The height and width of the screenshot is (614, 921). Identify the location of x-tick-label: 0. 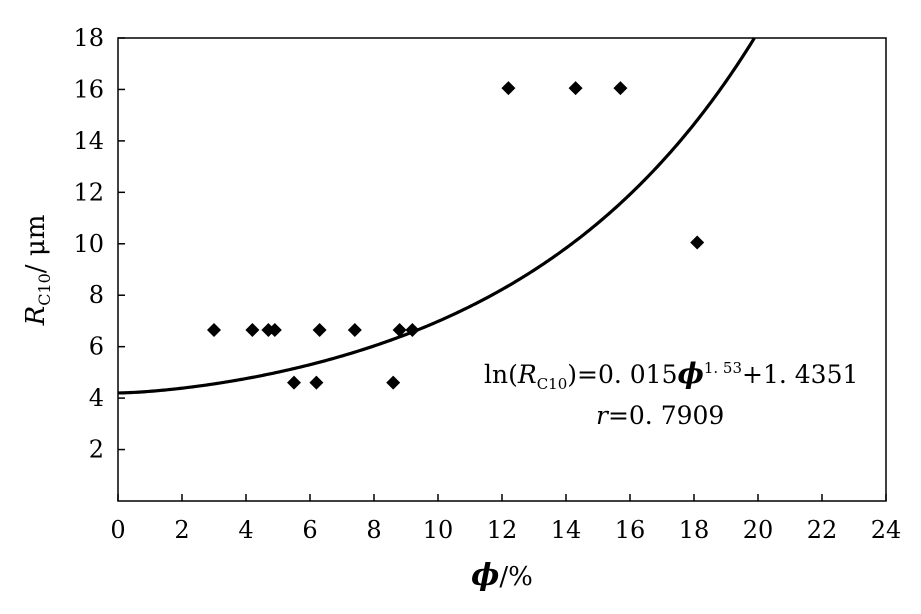
(117, 530).